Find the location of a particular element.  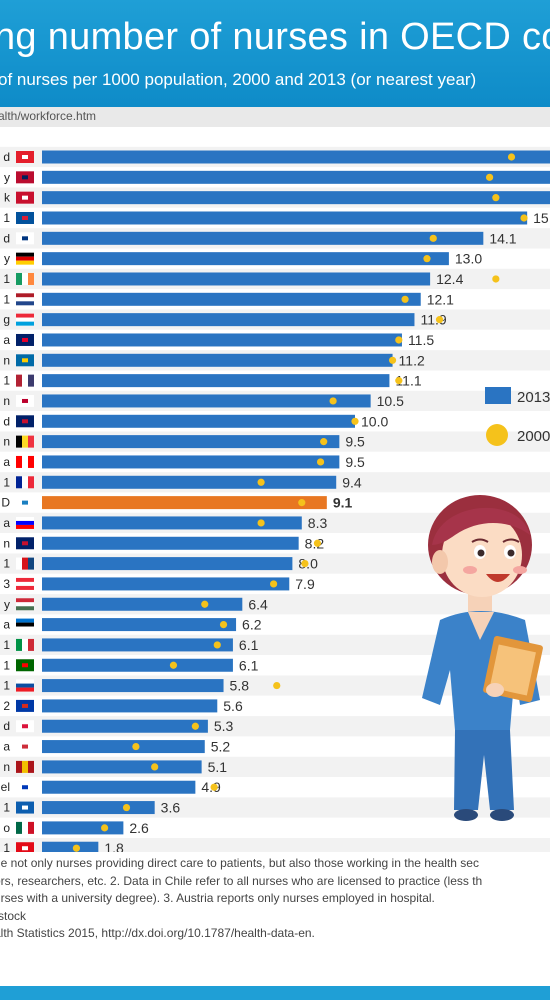

row-background is located at coordinates (275, 828).